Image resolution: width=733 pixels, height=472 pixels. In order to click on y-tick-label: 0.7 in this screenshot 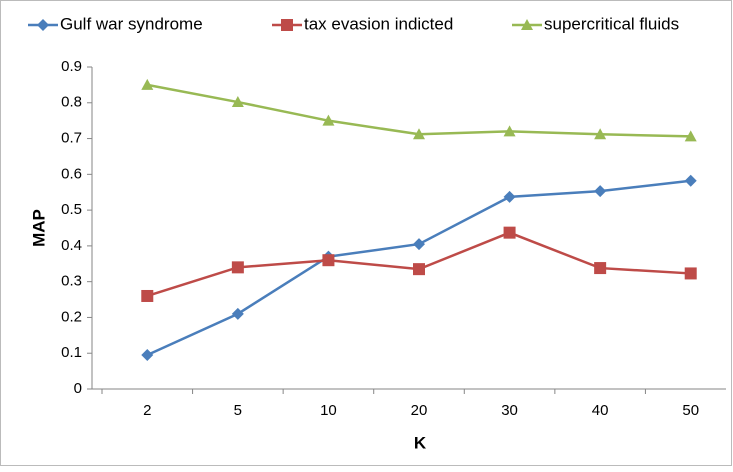, I will do `click(71, 138)`.